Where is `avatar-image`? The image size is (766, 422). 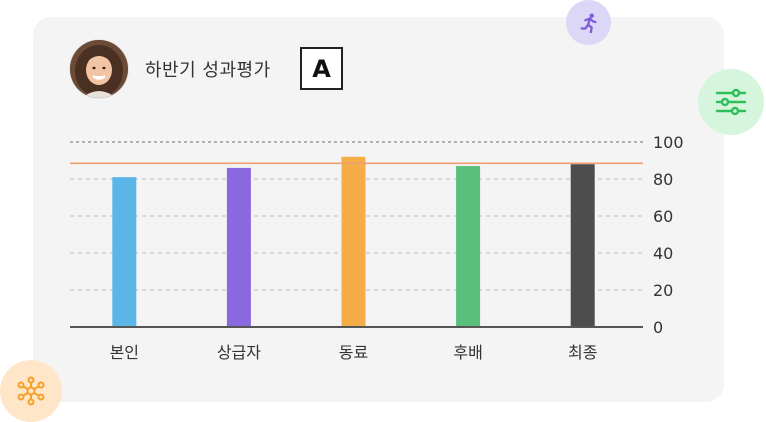
avatar-image is located at coordinates (99, 69).